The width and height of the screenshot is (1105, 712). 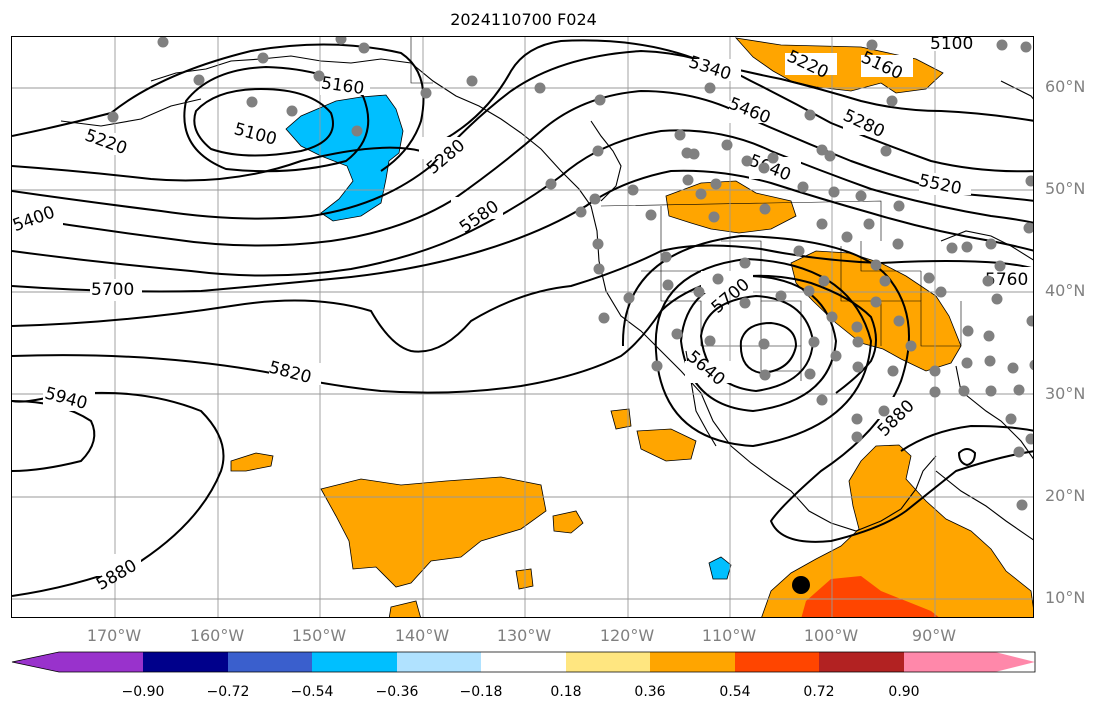 What do you see at coordinates (523, 19) in the screenshot?
I see `map-title: 2024110700 F024` at bounding box center [523, 19].